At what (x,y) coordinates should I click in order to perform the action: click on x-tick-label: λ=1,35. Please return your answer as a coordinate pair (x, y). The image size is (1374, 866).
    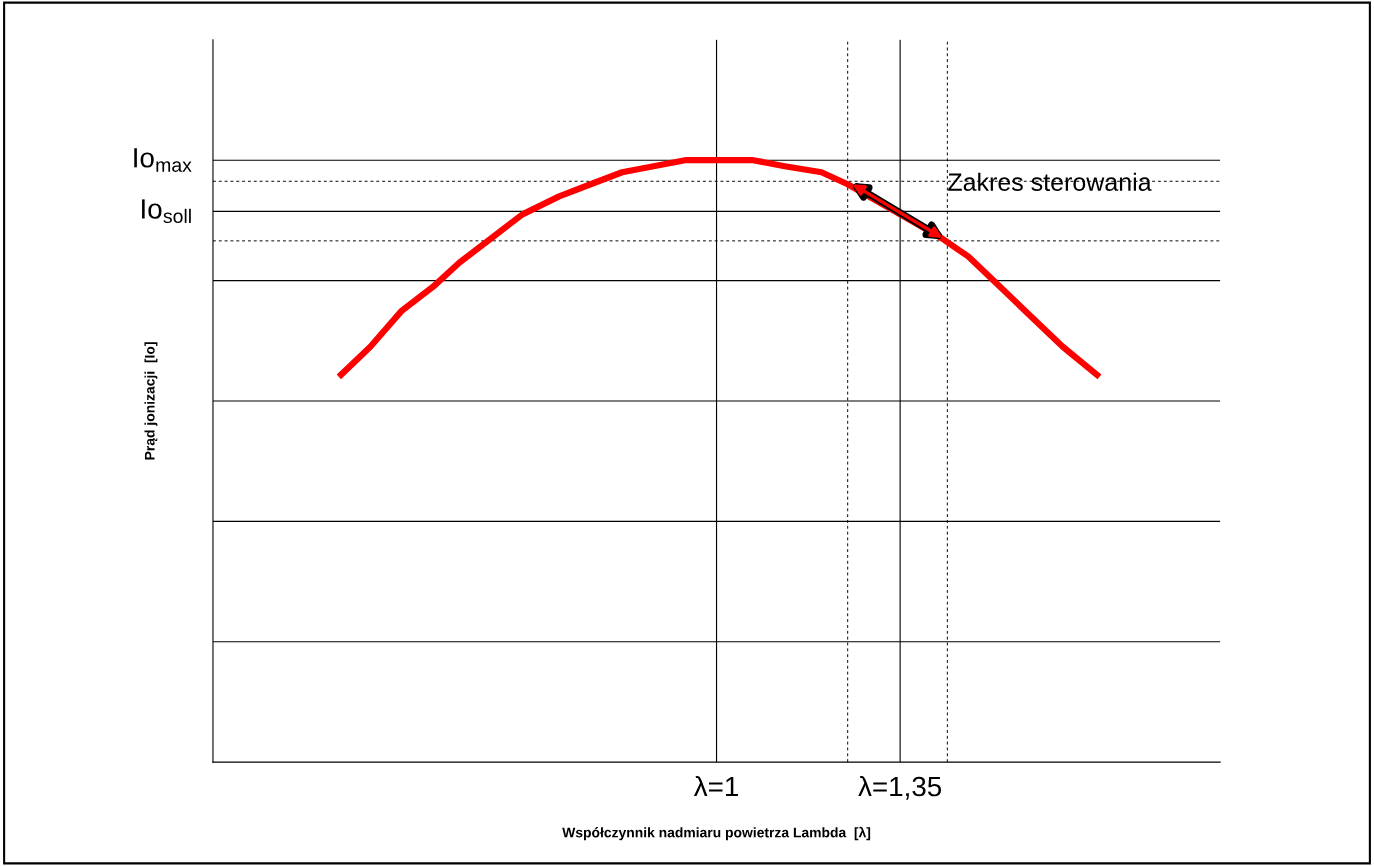
    Looking at the image, I should click on (900, 787).